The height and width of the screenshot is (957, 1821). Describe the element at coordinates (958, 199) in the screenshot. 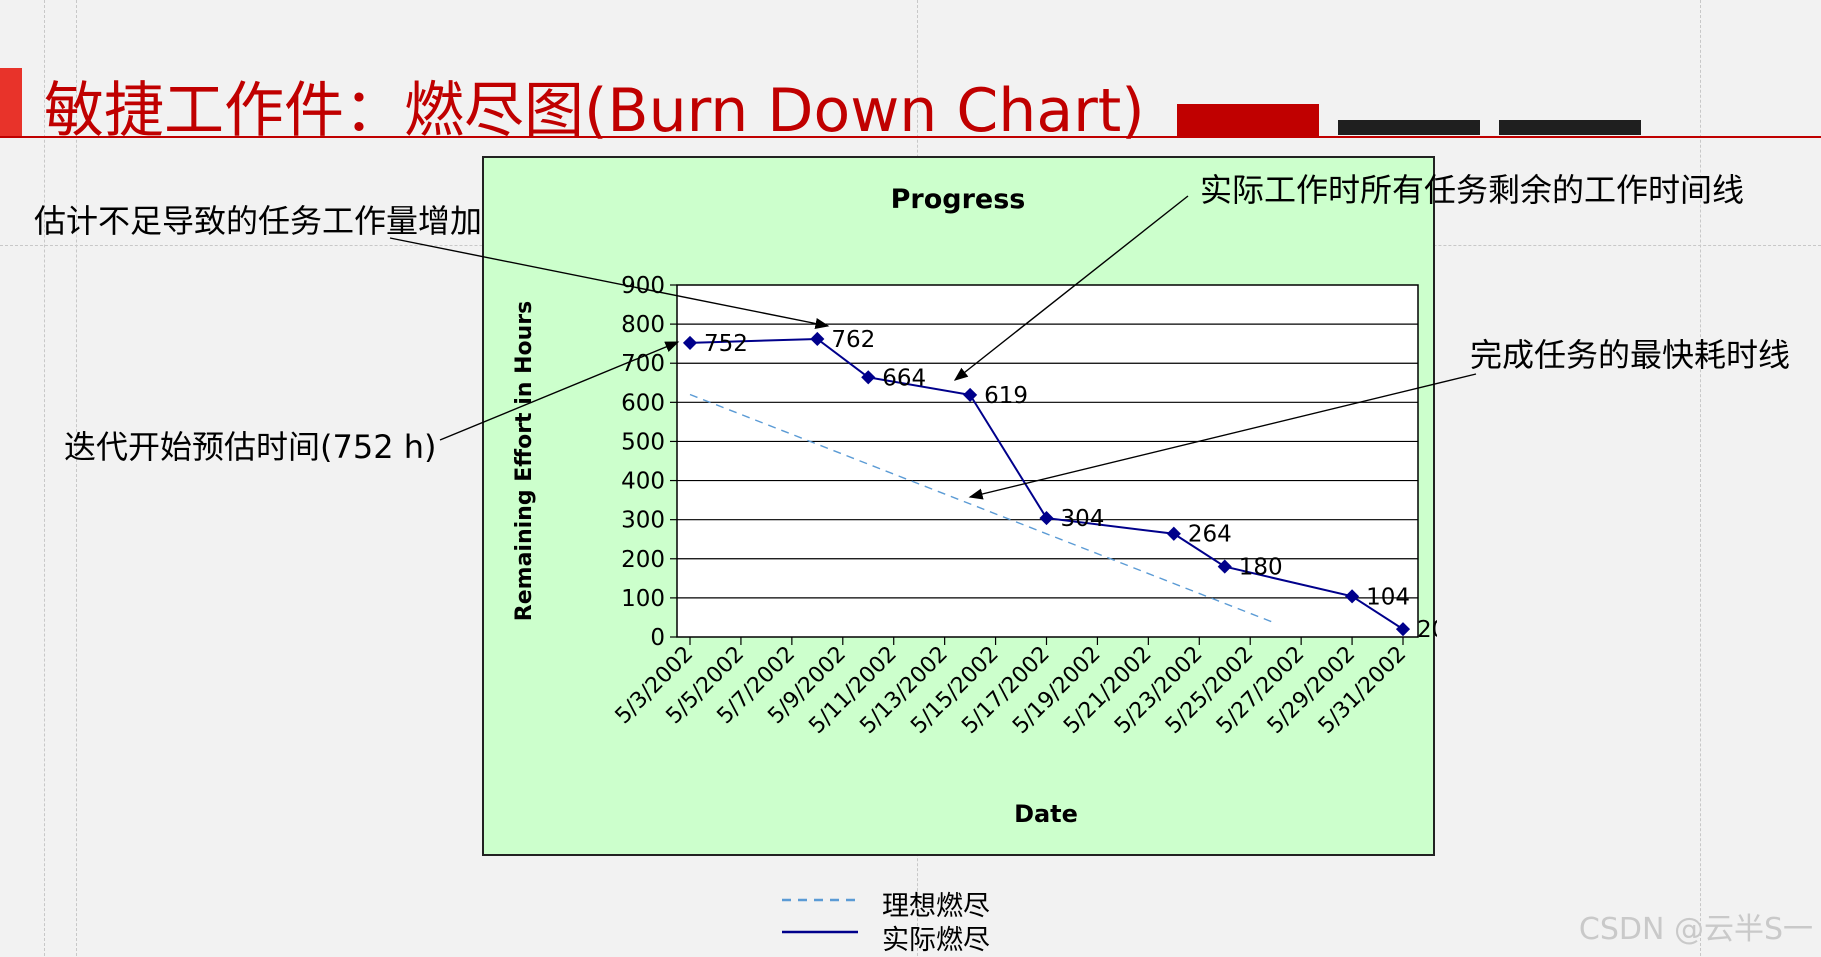

I see `chart-title: Progress` at that location.